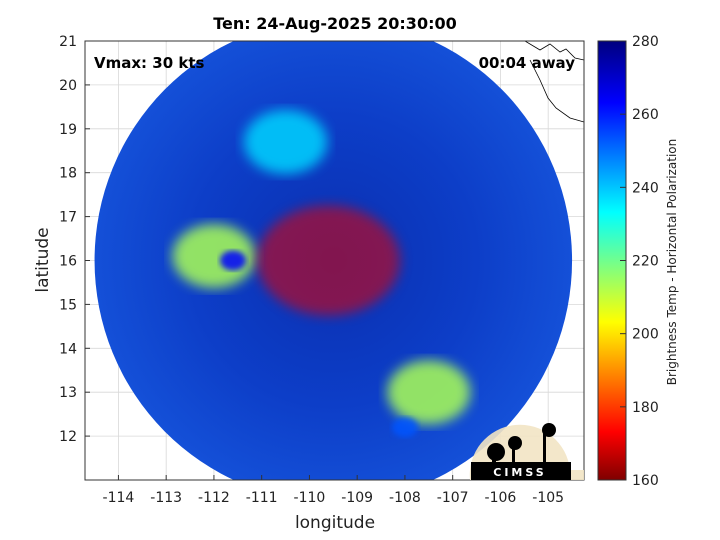 The width and height of the screenshot is (720, 540). I want to click on y-tick-label: 21, so click(68, 42).